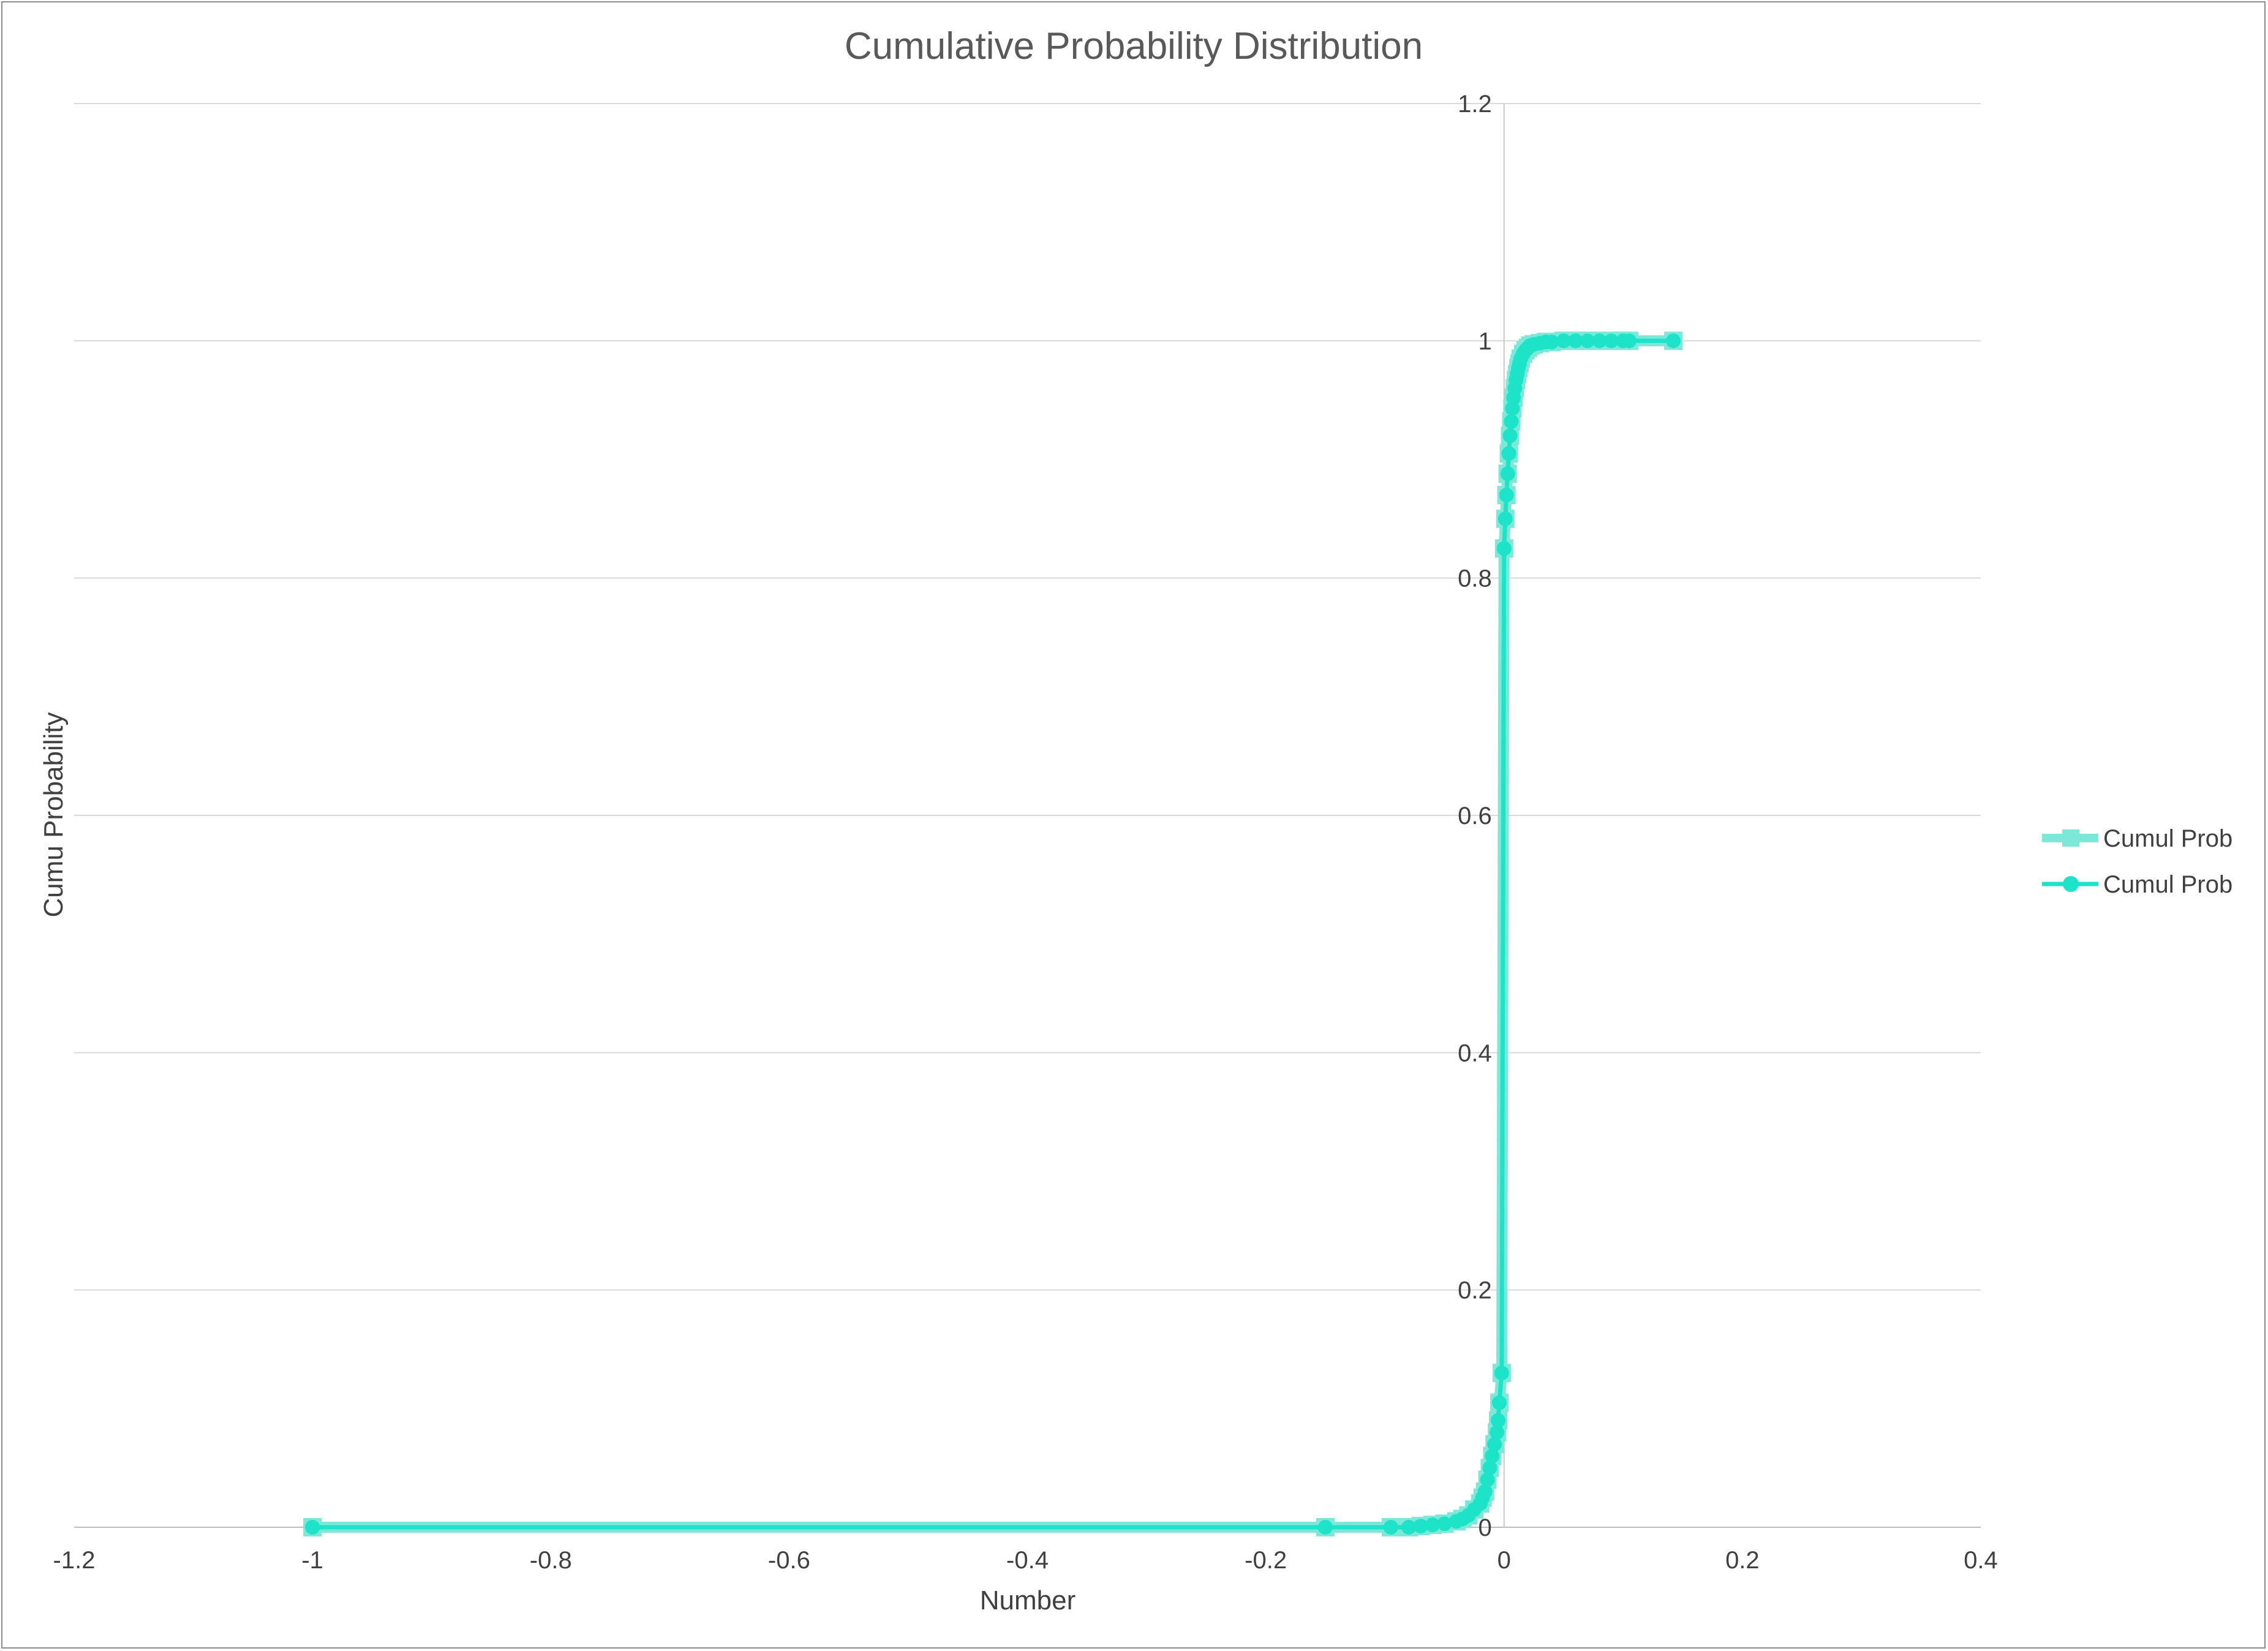  What do you see at coordinates (1266, 1560) in the screenshot?
I see `x-tick-label: -0.2` at bounding box center [1266, 1560].